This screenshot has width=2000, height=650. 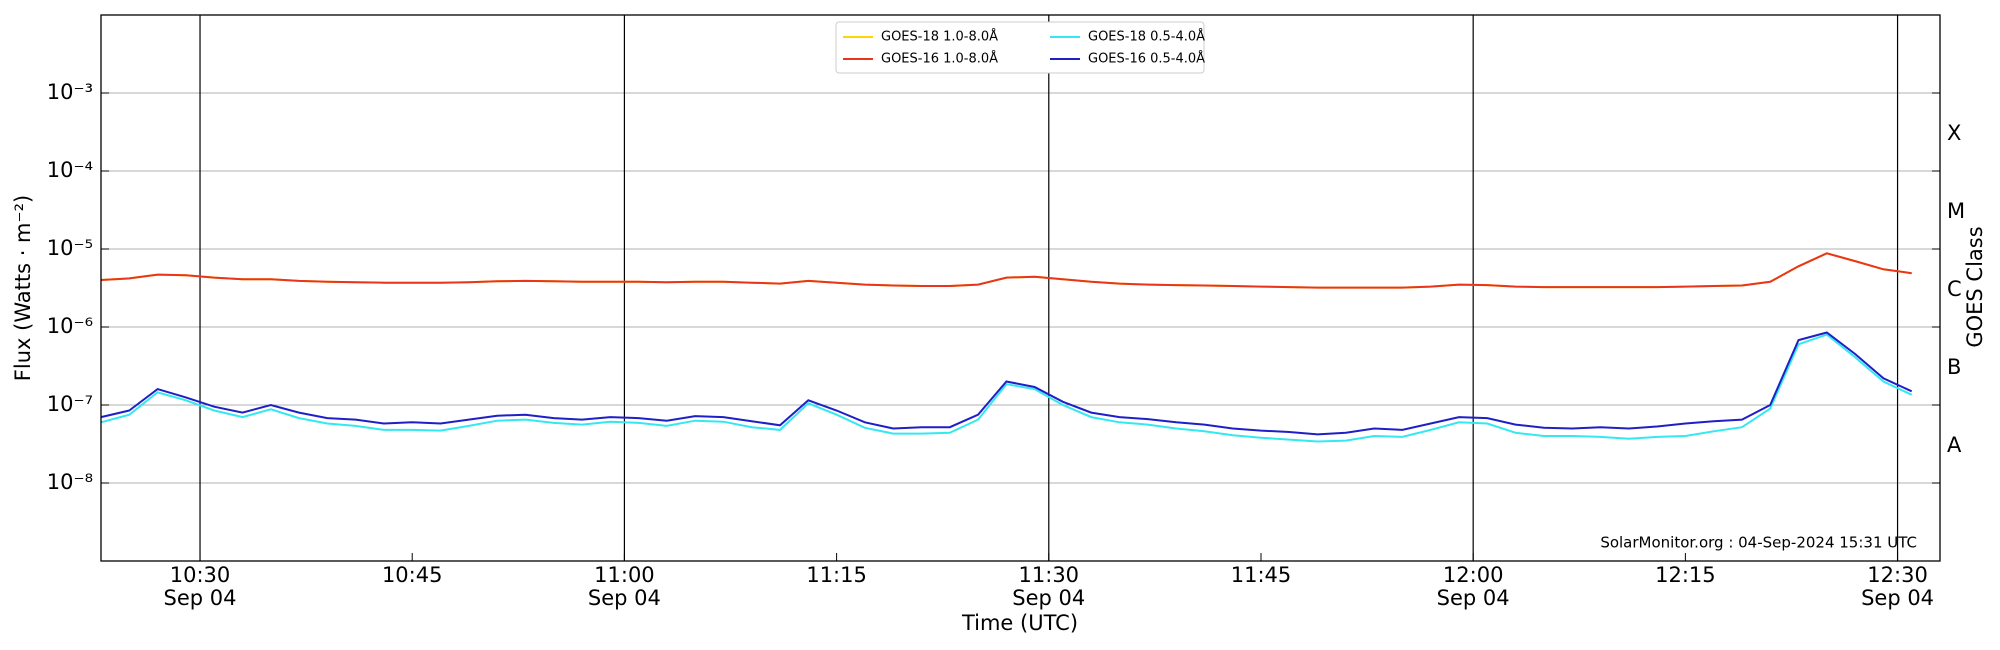 I want to click on y2-tick-label: M, so click(x=1956, y=211).